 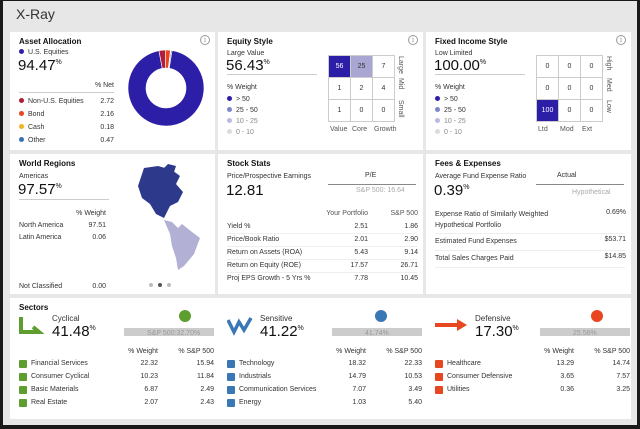 What do you see at coordinates (242, 87) in the screenshot?
I see `equity-weight-label: % Weight` at bounding box center [242, 87].